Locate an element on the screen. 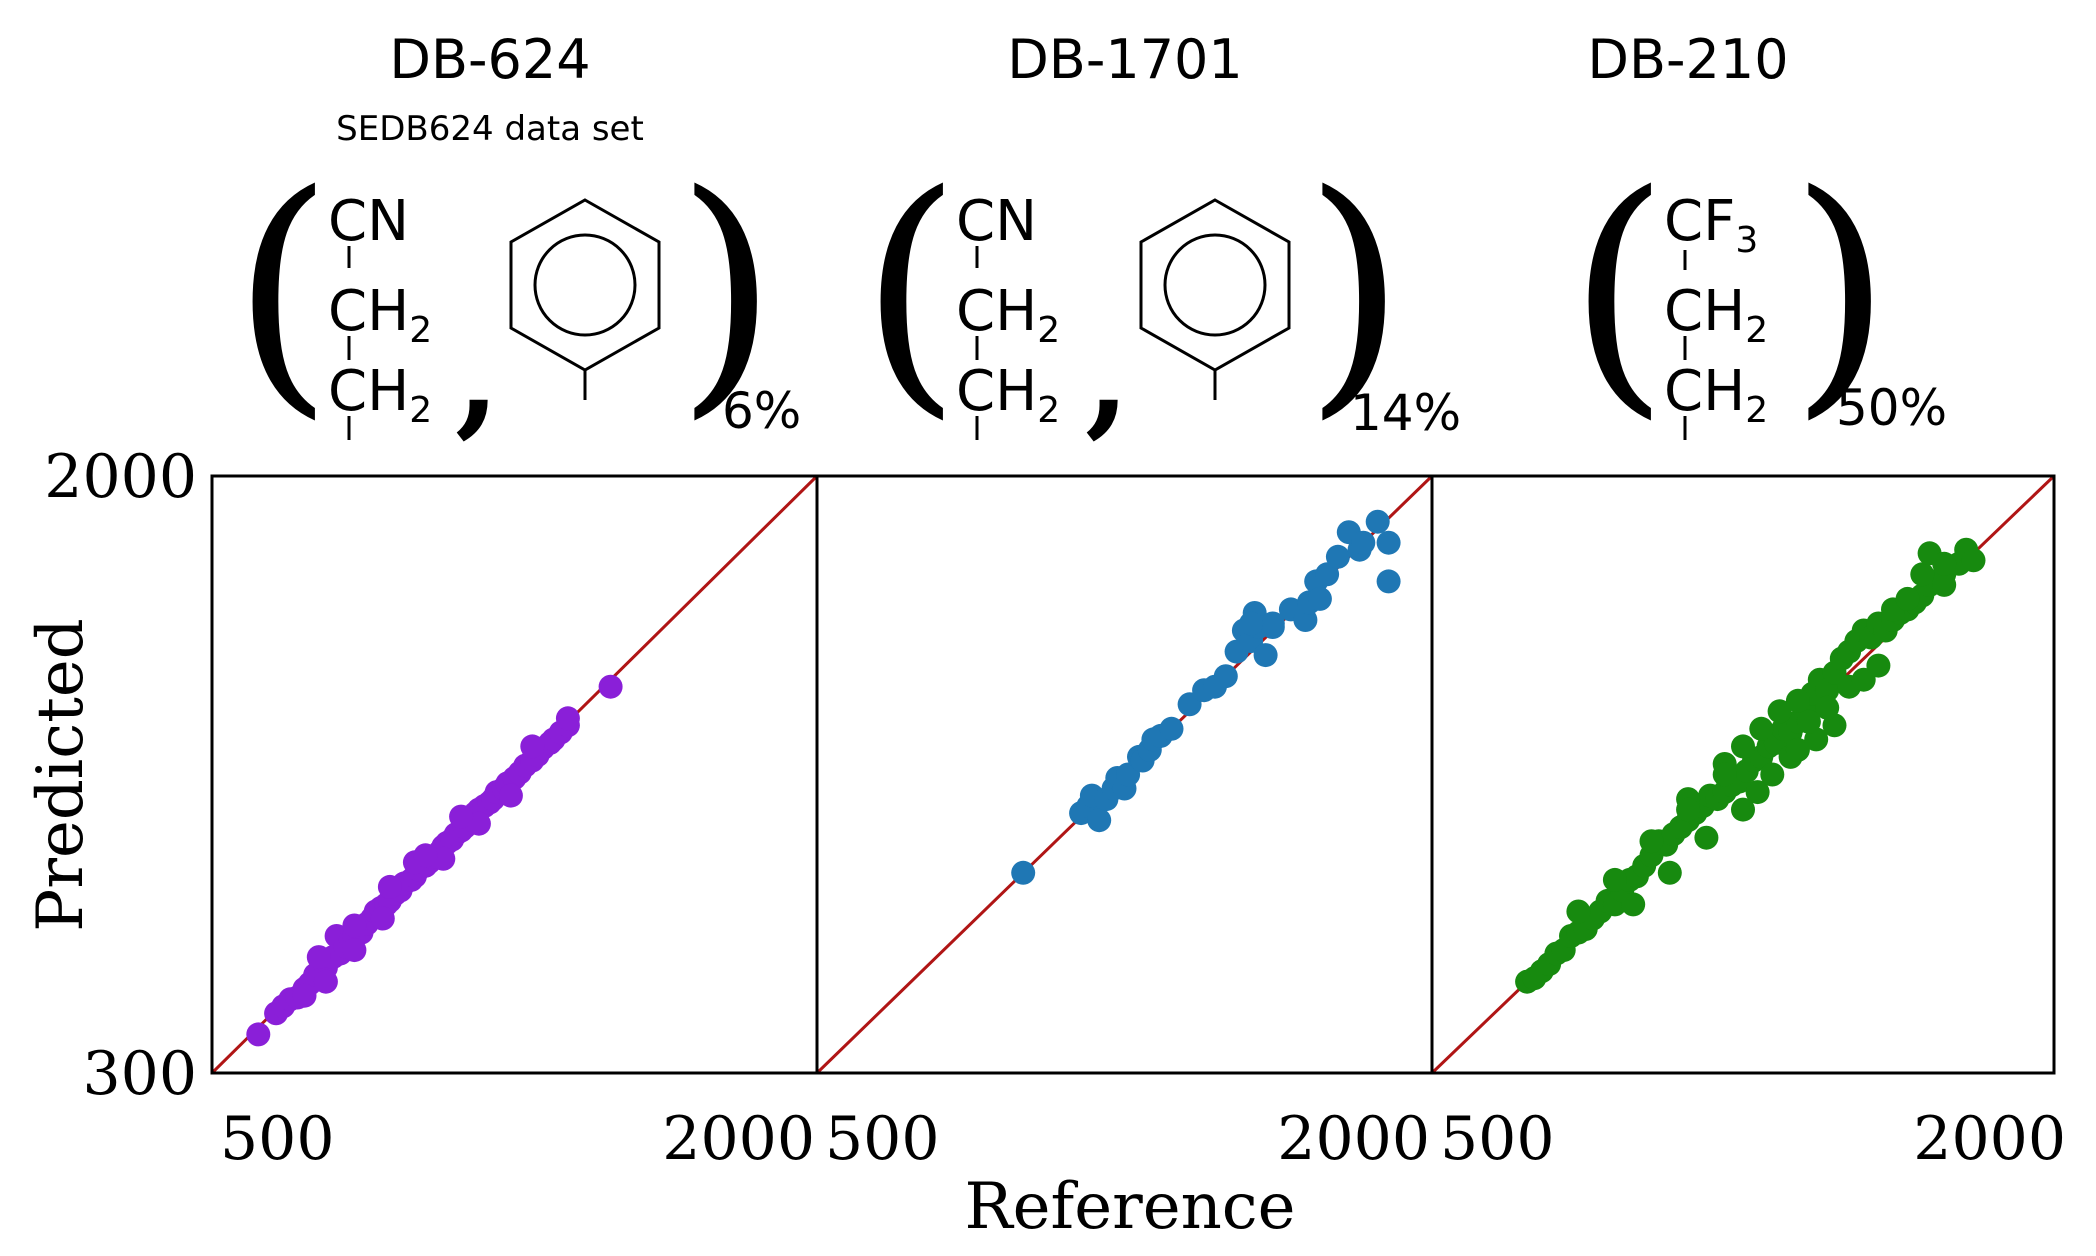 The width and height of the screenshot is (2096, 1256). panel-1-chain-structure: CN CH2 CH2 is located at coordinates (380, 314).